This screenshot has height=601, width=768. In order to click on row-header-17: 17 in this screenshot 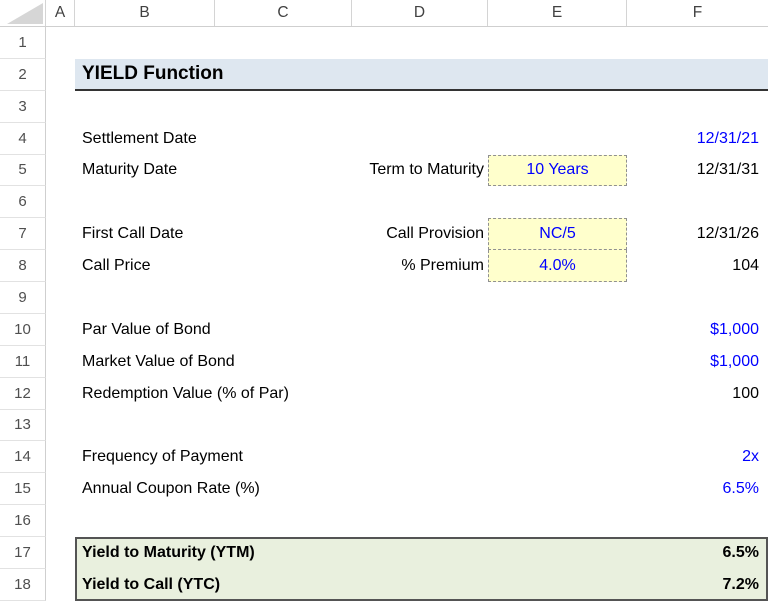, I will do `click(23, 553)`.